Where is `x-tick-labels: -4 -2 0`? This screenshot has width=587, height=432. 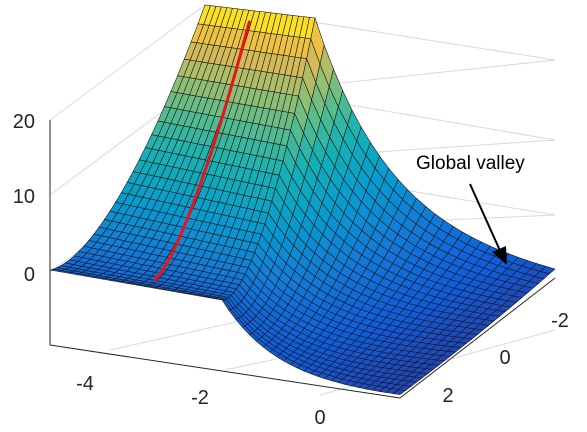 x-tick-labels: -4 -2 0 is located at coordinates (200, 401).